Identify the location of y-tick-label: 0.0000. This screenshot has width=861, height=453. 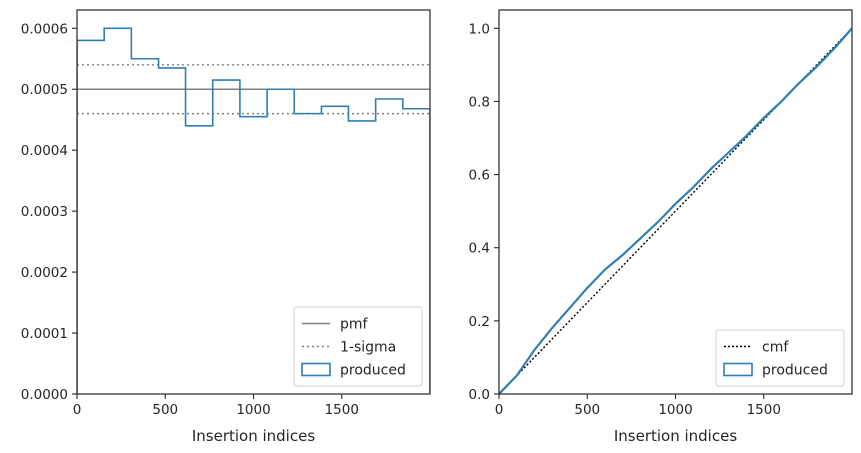
(44, 395).